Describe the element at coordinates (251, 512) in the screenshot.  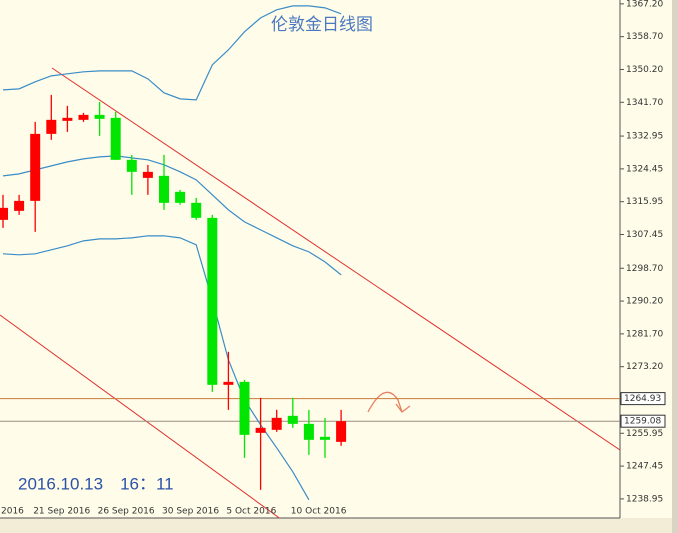
I see `x-tick-label: 5 Oct 2016` at that location.